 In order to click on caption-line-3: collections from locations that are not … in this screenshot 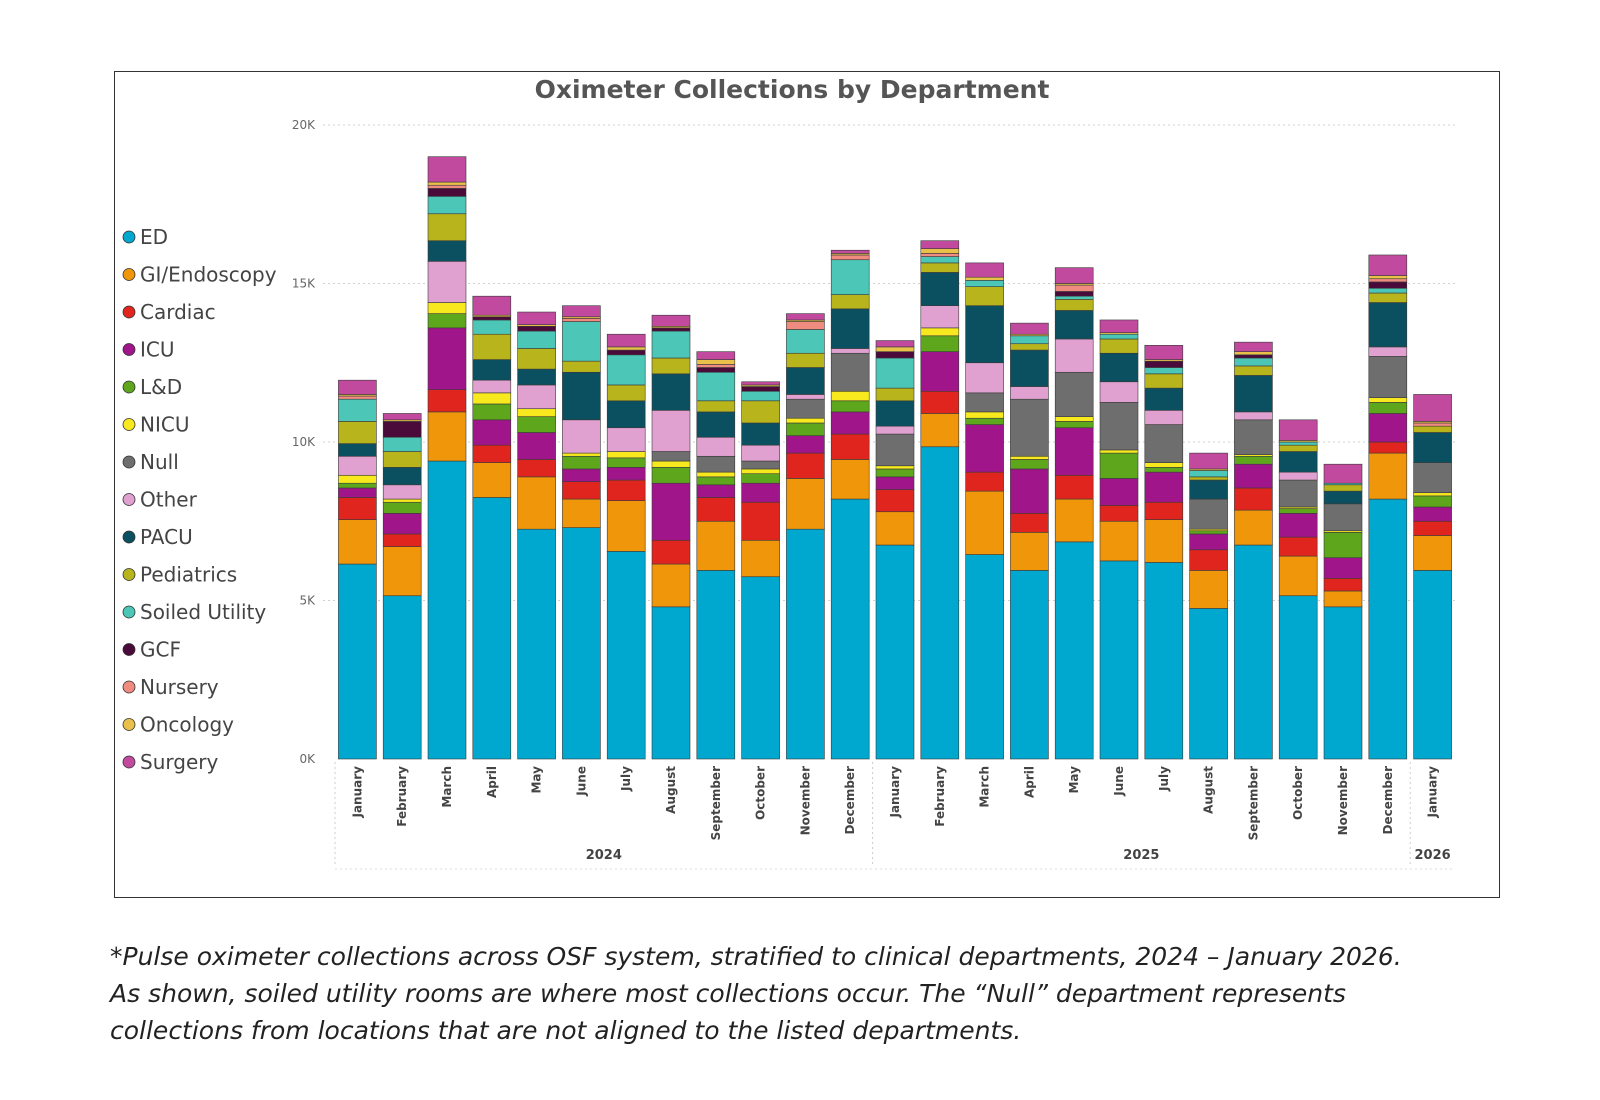, I will do `click(566, 1030)`.